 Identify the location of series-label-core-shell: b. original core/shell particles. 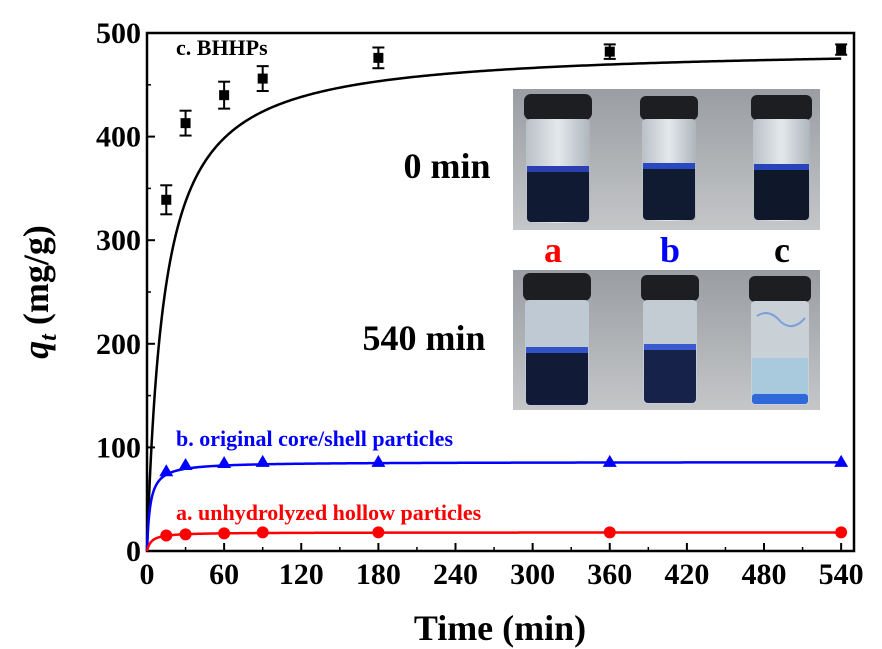
(314, 438).